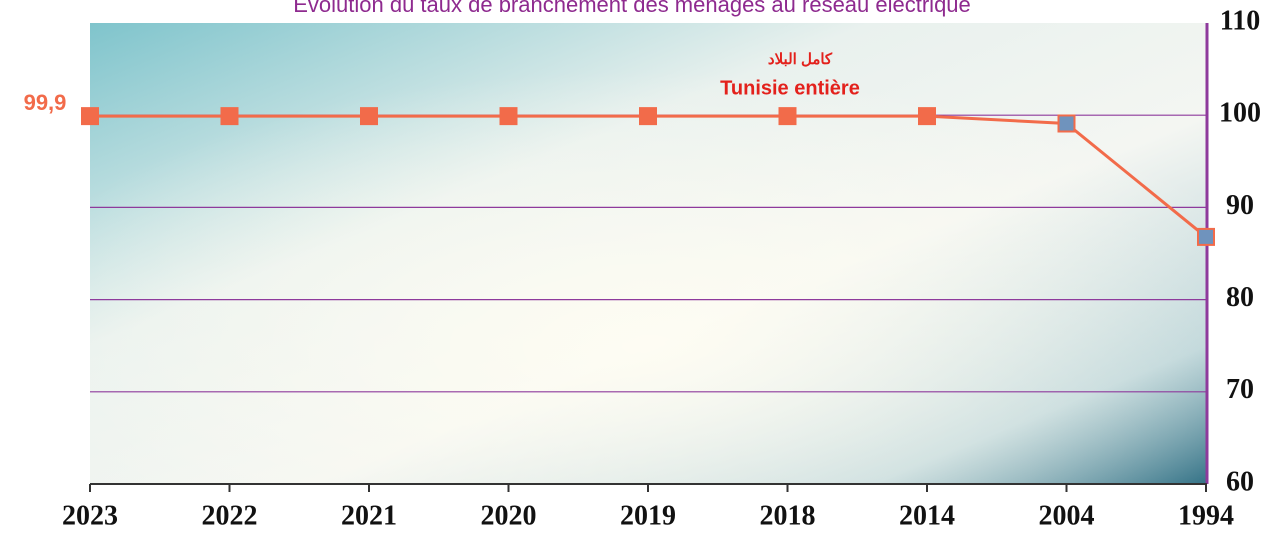 This screenshot has height=538, width=1283. Describe the element at coordinates (90, 515) in the screenshot. I see `x-tick-label: 2023` at that location.